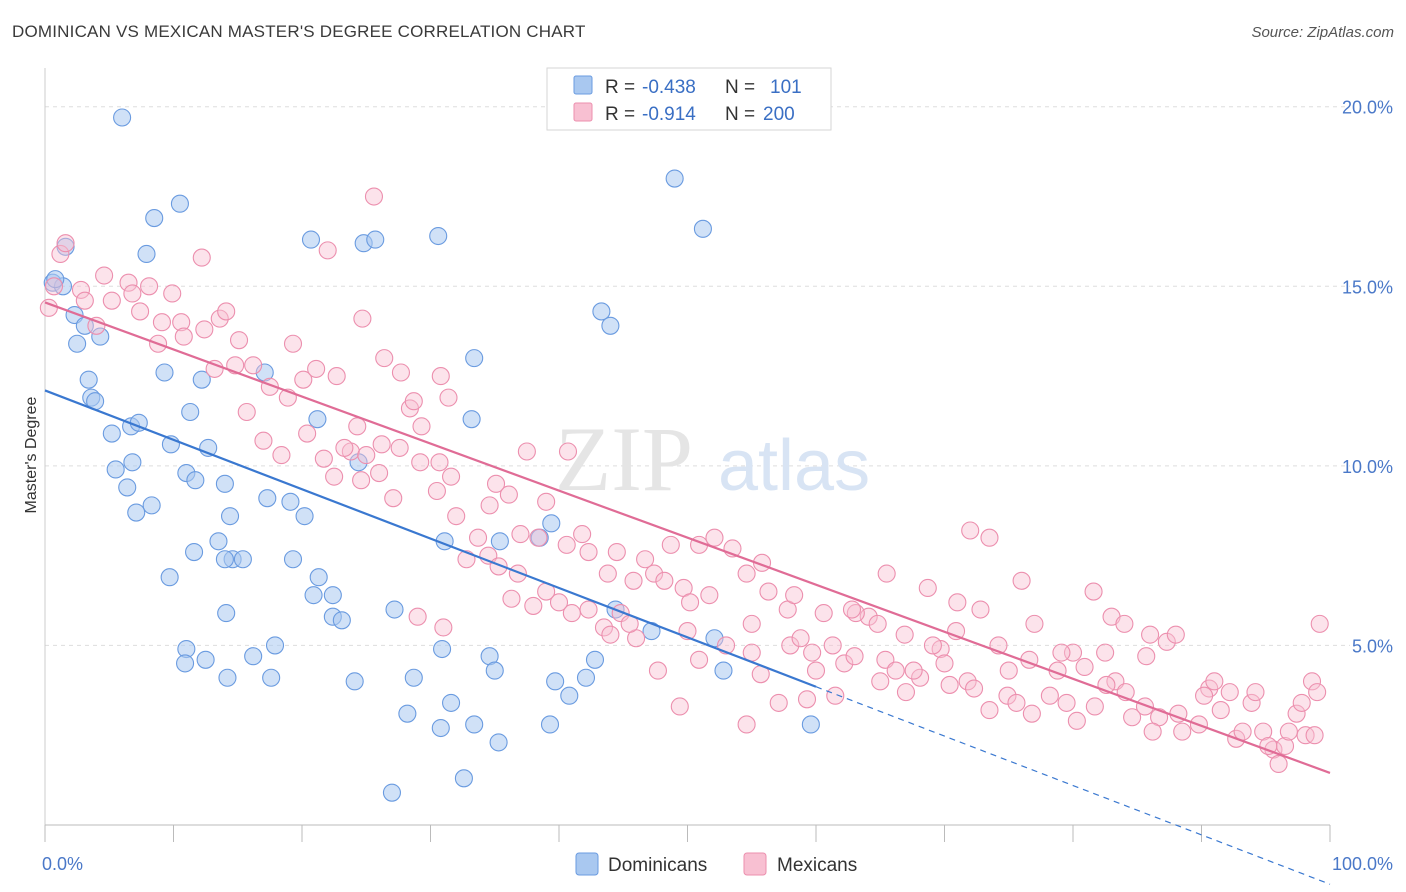 This screenshot has width=1406, height=892. What do you see at coordinates (779, 114) in the screenshot?
I see `legend-n-value-mexicans: 200` at bounding box center [779, 114].